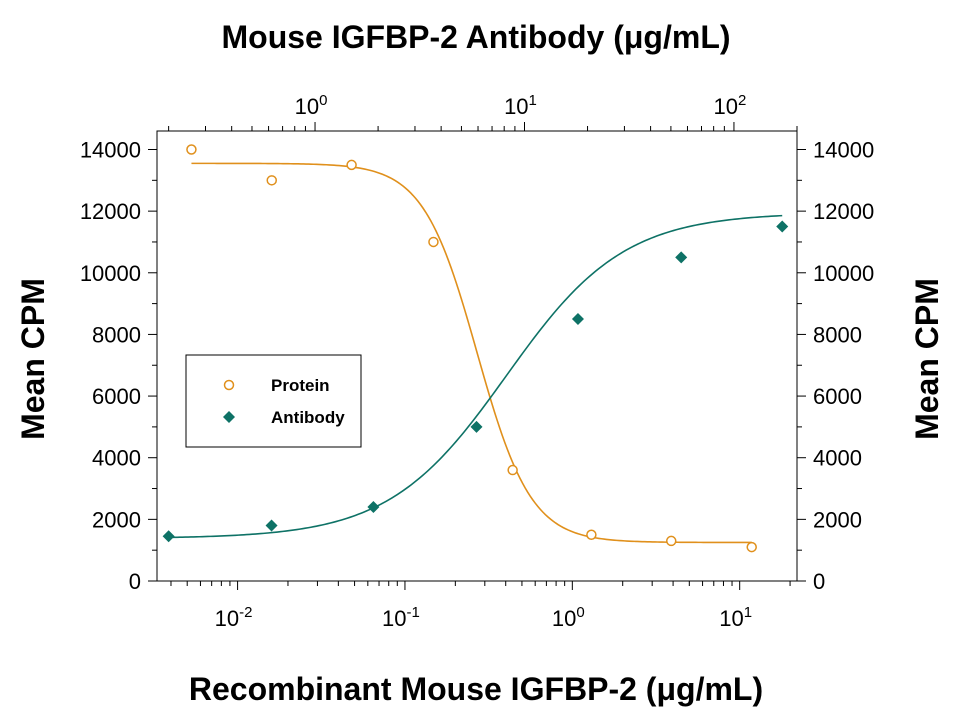 This screenshot has height=717, width=954. Describe the element at coordinates (234, 617) in the screenshot. I see `x-axis-tick-label: 10⁻²` at that location.